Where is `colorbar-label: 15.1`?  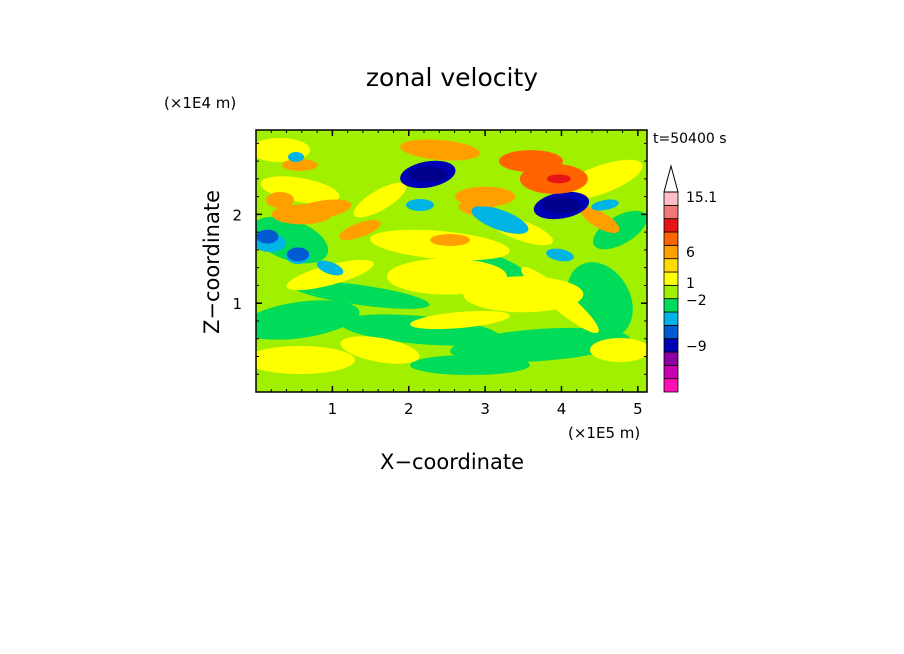 colorbar-label: 15.1 is located at coordinates (701, 198).